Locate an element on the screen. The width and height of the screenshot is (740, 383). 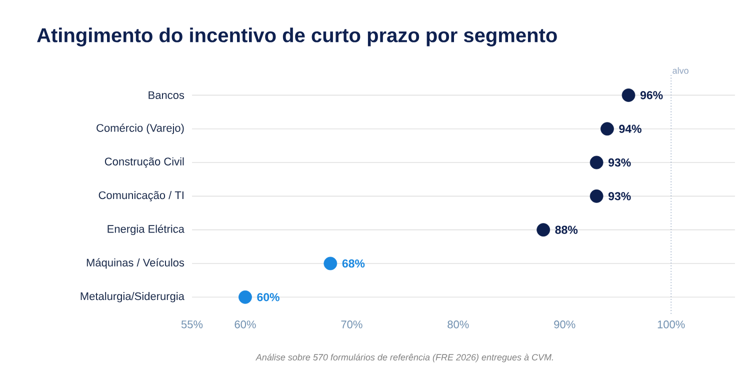
x-tick-label: 80% is located at coordinates (458, 324).